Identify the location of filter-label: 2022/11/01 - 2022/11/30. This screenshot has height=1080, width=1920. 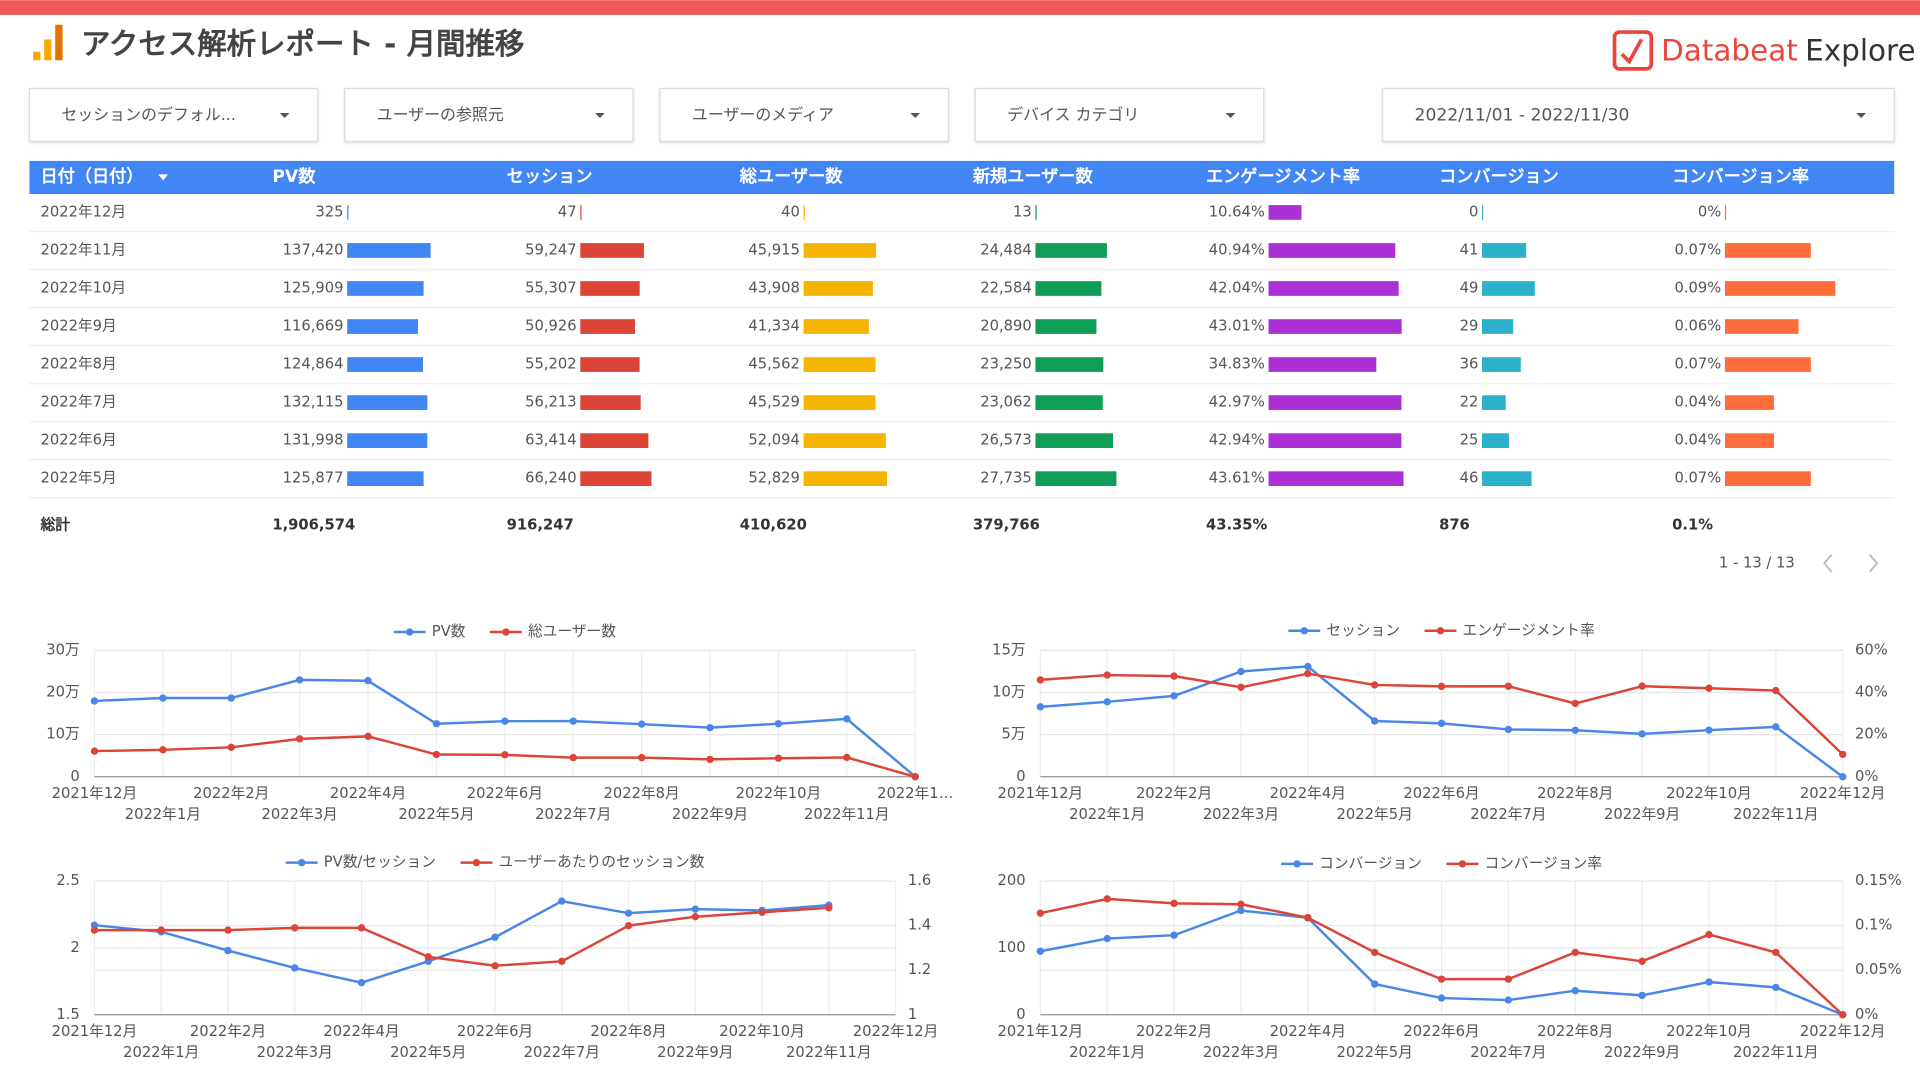
(1522, 116).